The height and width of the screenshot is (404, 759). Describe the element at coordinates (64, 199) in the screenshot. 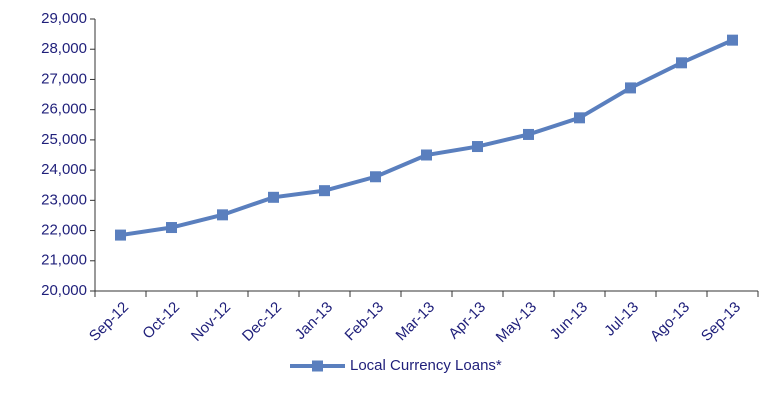

I see `y-tick-label: 23,000` at that location.